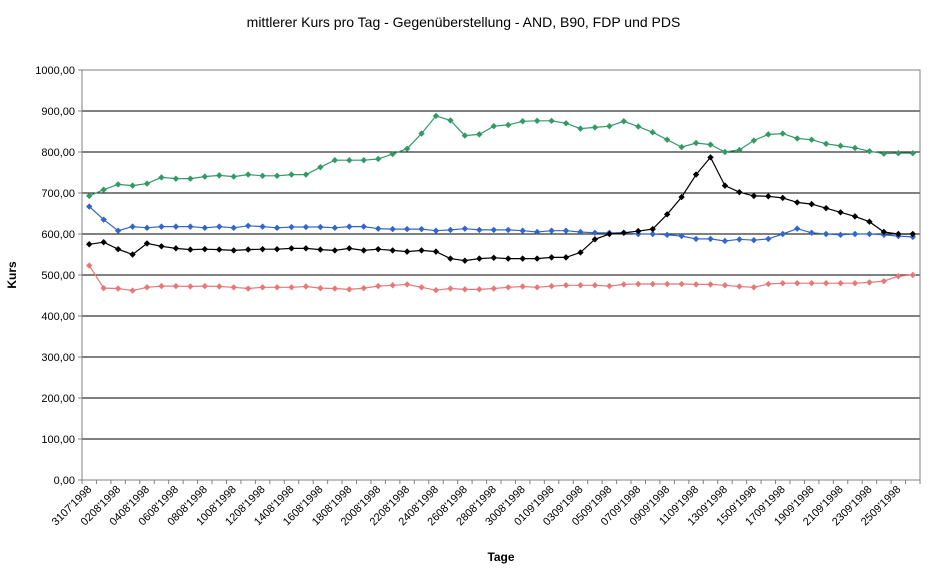  Describe the element at coordinates (500, 278) in the screenshot. I see `series-line` at that location.